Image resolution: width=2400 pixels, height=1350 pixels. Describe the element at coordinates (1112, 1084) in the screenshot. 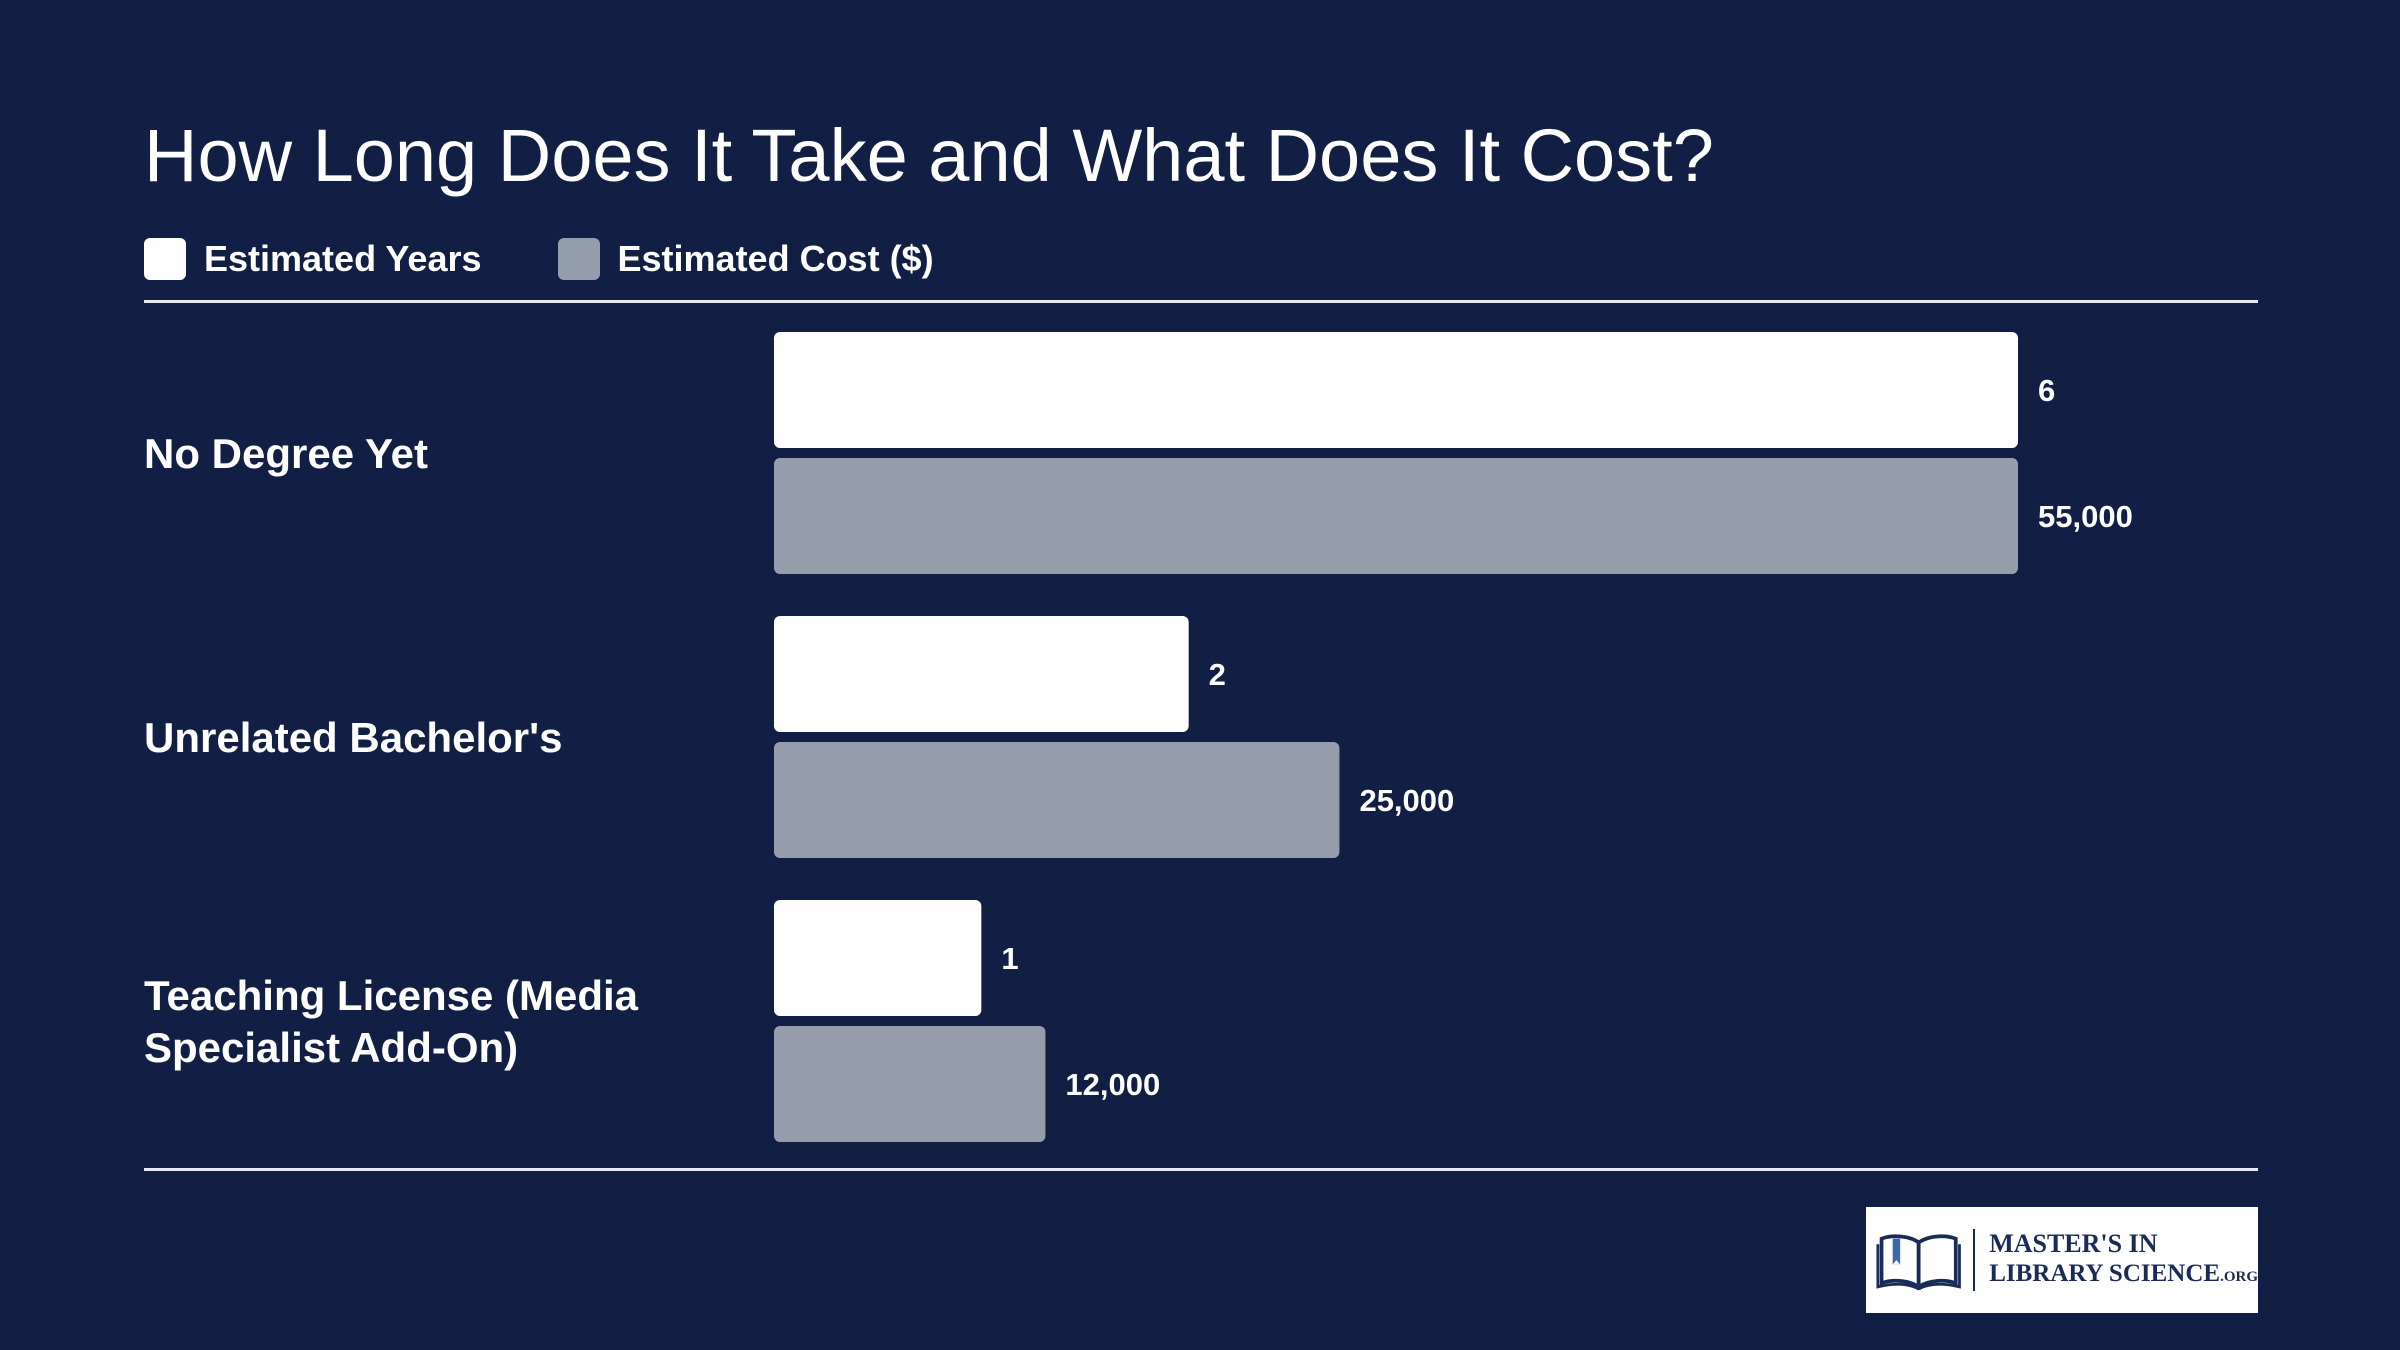

I see `value-label-estimated-cost-teaching-license-media-specialist-add-on: 12,000` at that location.